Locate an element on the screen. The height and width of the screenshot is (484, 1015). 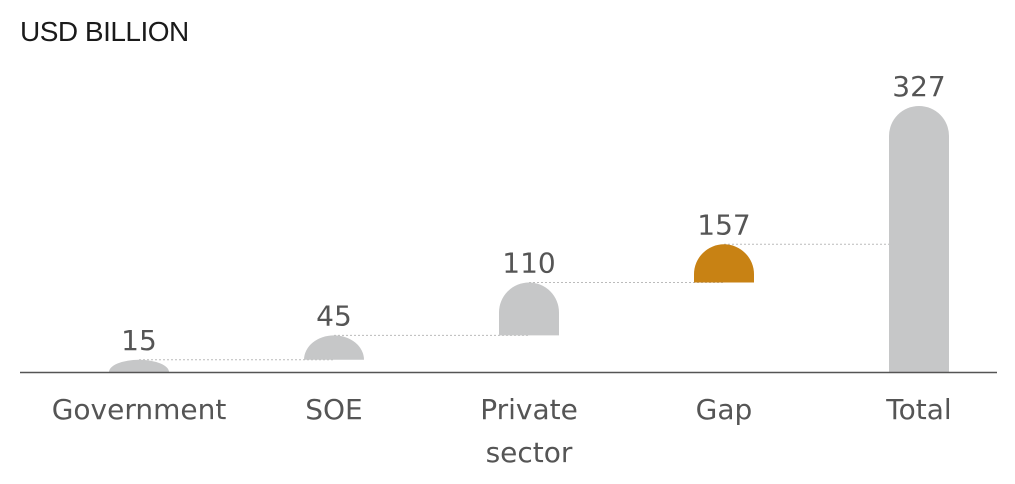
unit-label: USD BILLION is located at coordinates (104, 31).